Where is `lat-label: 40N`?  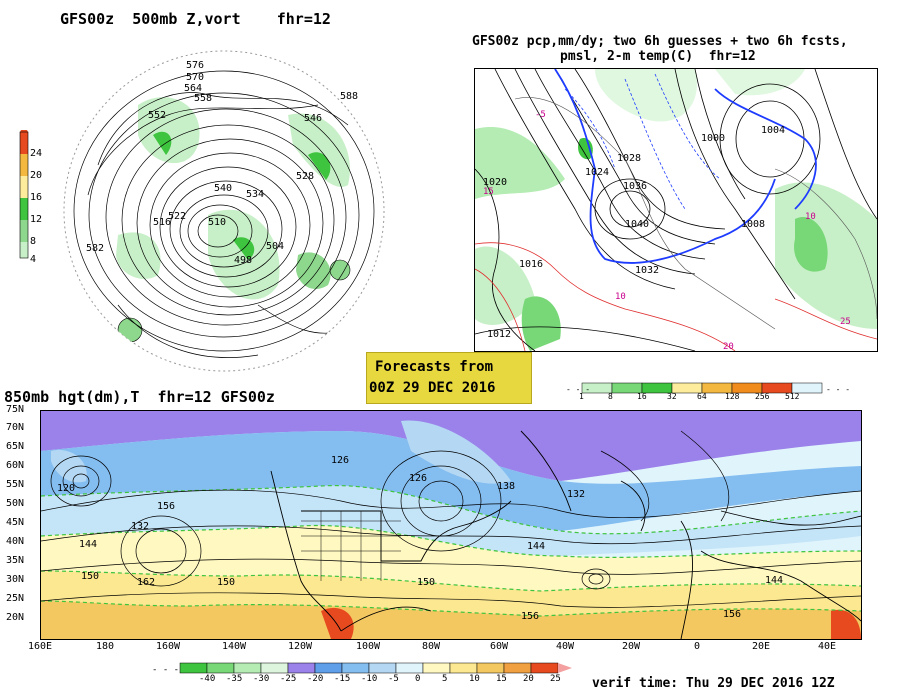
lat-label: 40N is located at coordinates (15, 541).